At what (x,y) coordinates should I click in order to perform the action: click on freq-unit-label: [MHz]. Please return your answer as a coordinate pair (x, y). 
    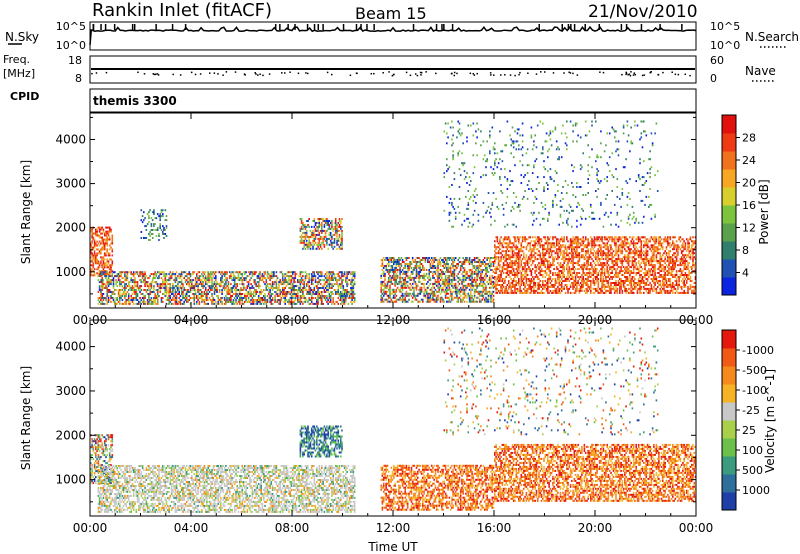
    Looking at the image, I should click on (19, 73).